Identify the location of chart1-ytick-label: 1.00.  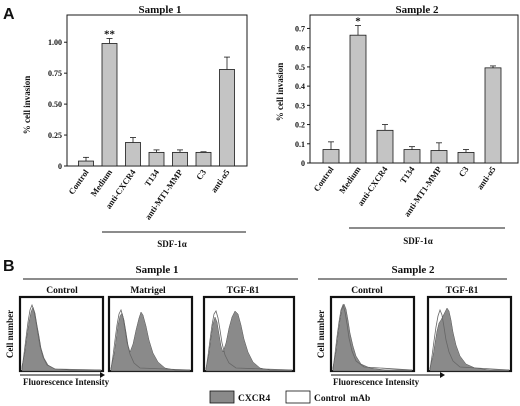
(55, 42).